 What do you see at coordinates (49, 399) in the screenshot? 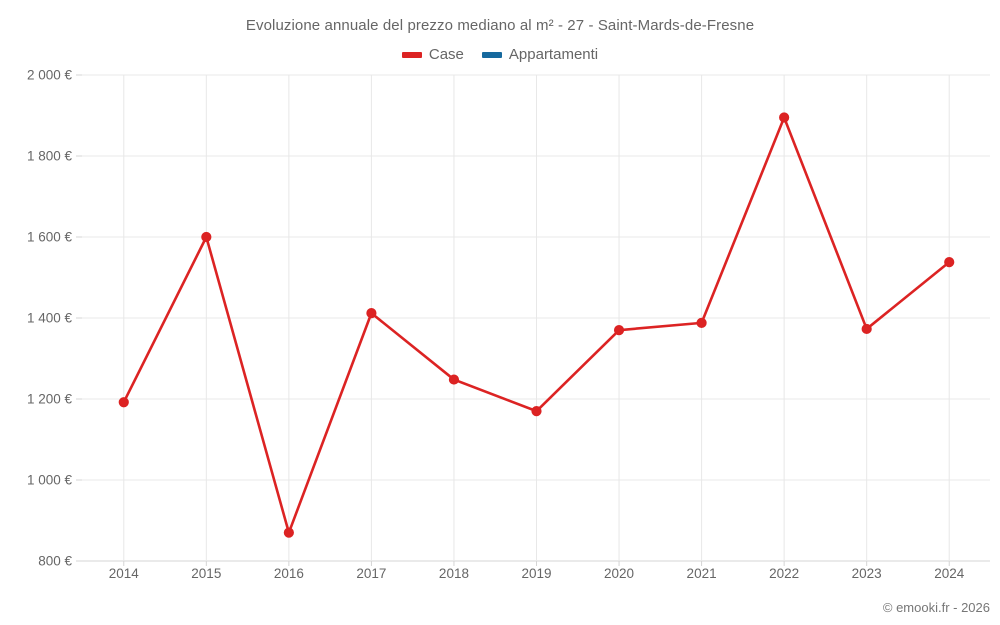
I see `y-axis-label: 1 200 €` at bounding box center [49, 399].